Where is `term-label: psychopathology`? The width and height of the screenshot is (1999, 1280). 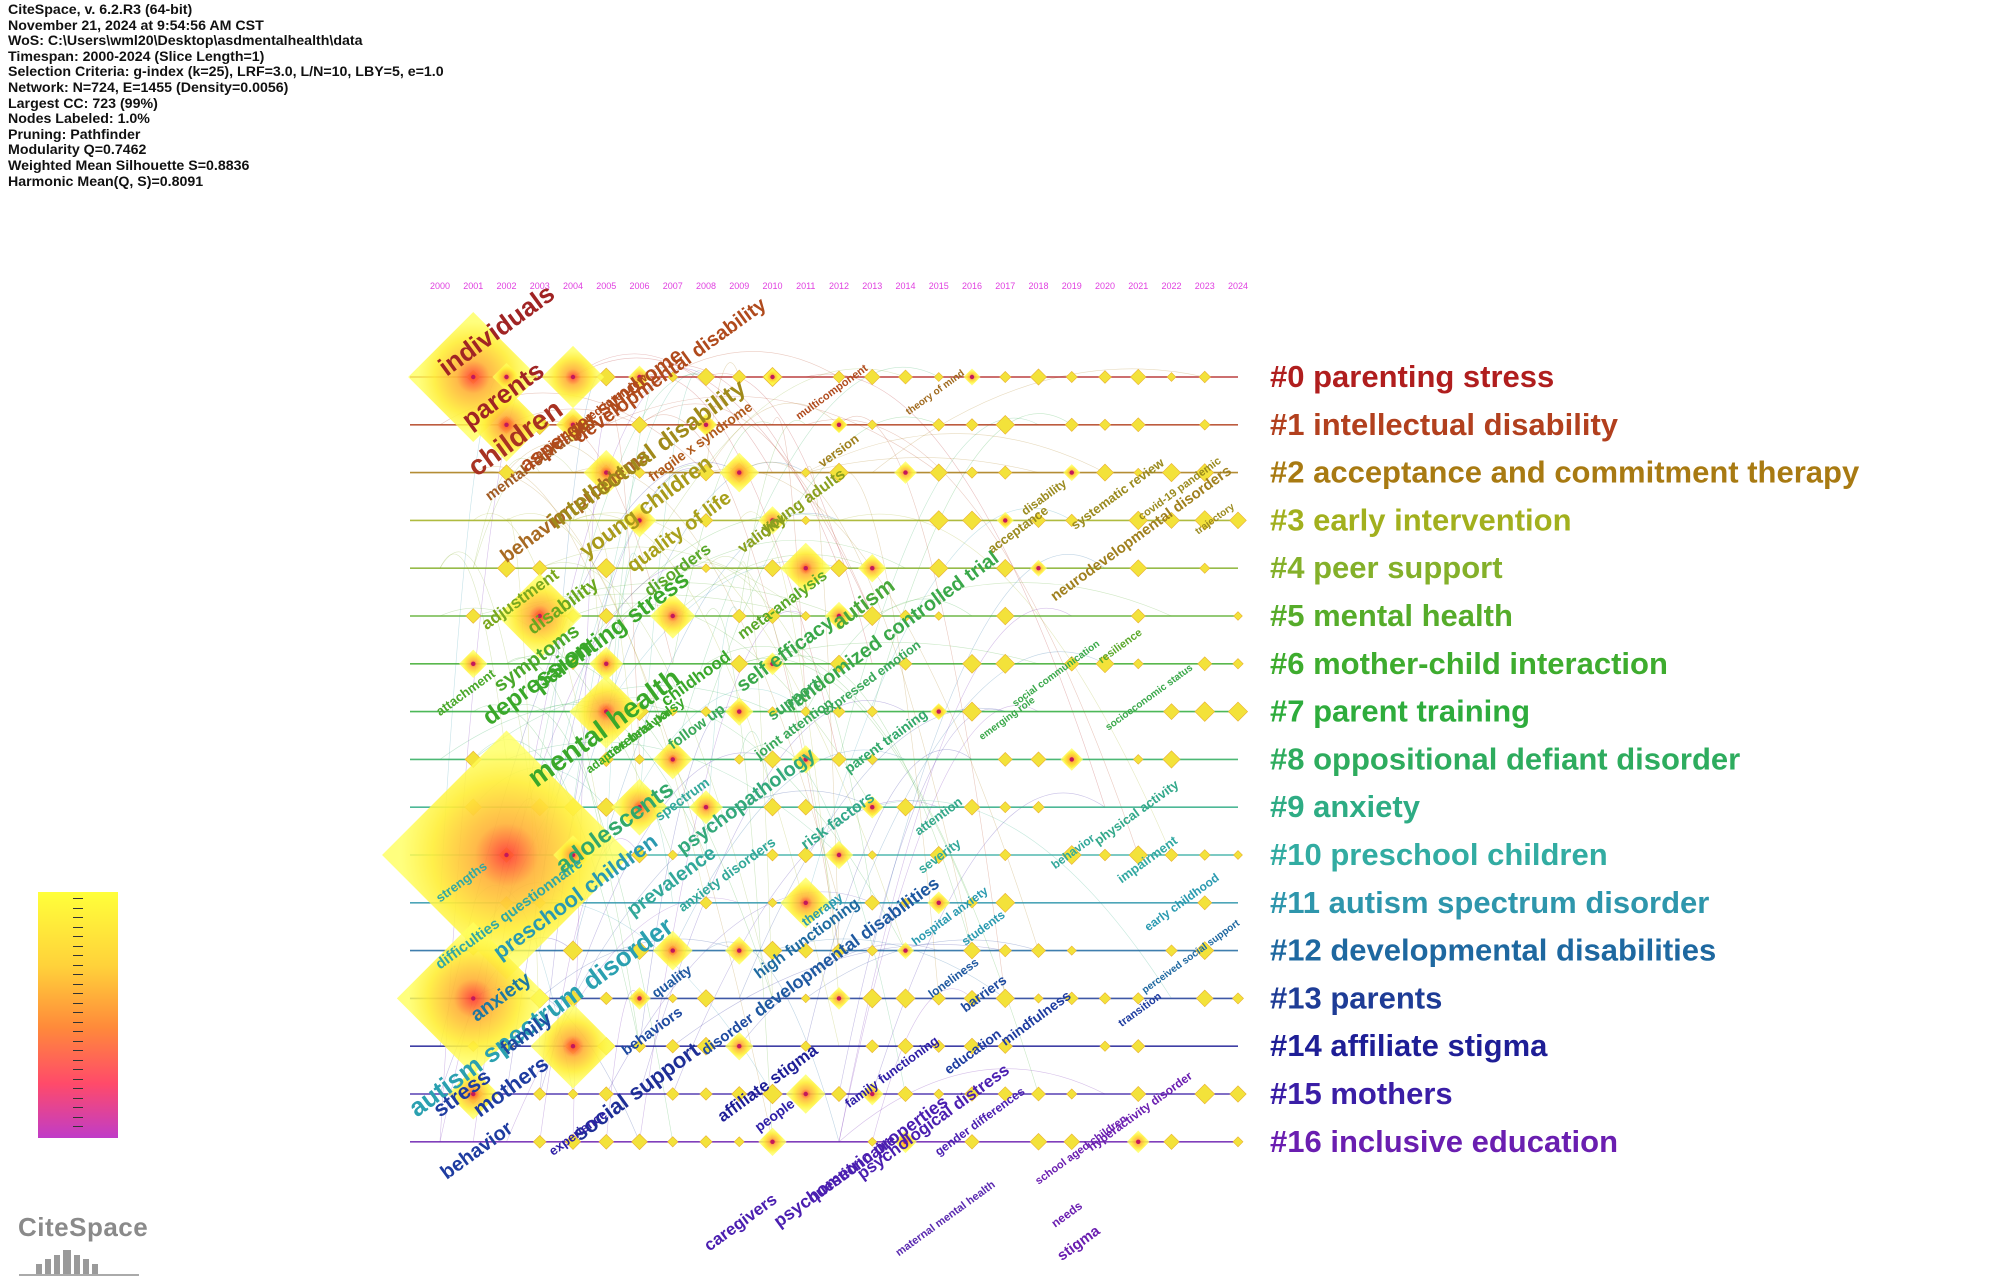
term-label: psychopathology is located at coordinates (747, 801).